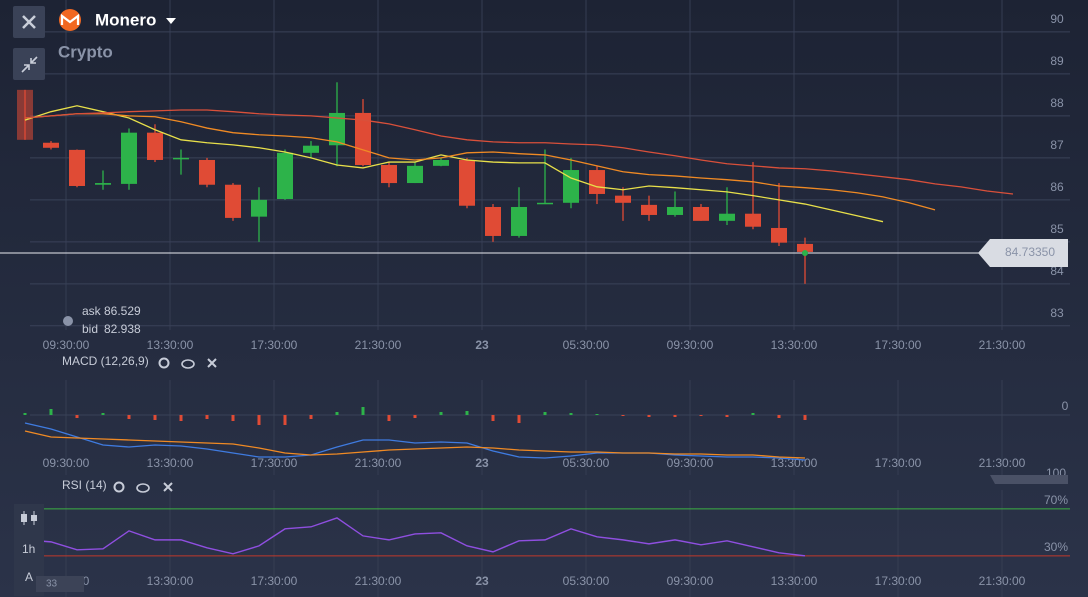 The height and width of the screenshot is (597, 1088). What do you see at coordinates (29, 22) in the screenshot?
I see `close-icon` at bounding box center [29, 22].